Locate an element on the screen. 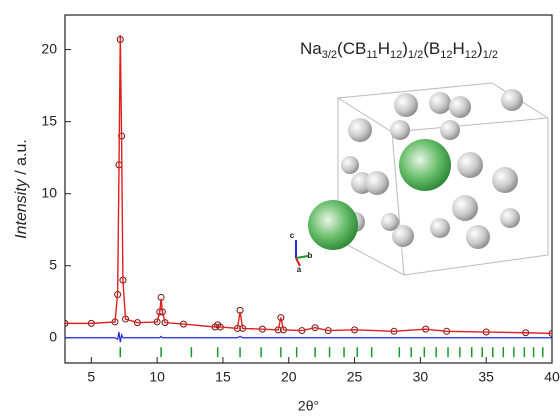 The width and height of the screenshot is (560, 417). chart-title: Na3/2(CB11H12)1/2(B12H12)1/2 is located at coordinates (399, 49).